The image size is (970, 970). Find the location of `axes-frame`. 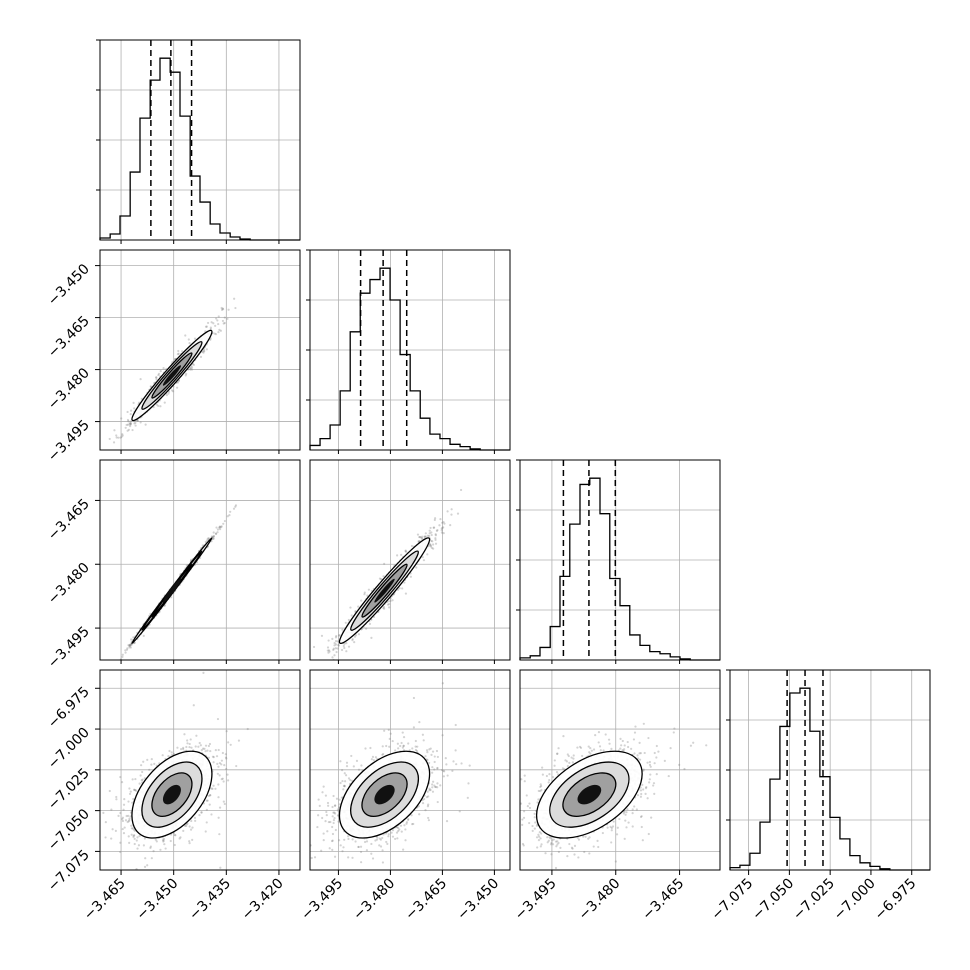

axes-frame is located at coordinates (200, 350).